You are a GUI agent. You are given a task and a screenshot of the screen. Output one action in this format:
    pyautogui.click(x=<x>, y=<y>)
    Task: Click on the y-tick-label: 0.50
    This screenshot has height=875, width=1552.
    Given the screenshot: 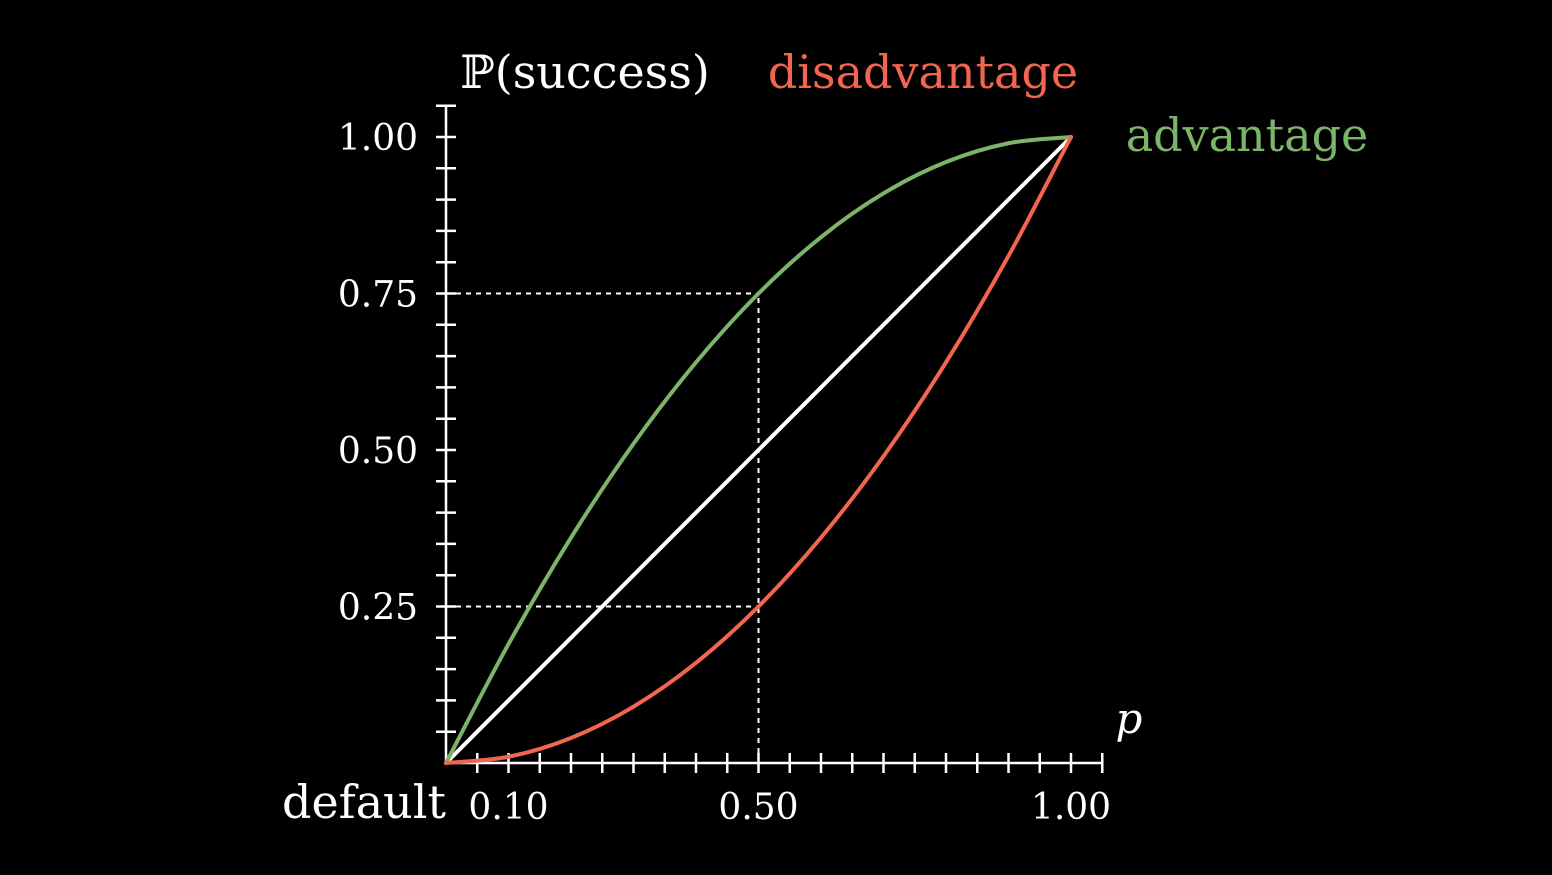 What is the action you would take?
    pyautogui.click(x=378, y=451)
    